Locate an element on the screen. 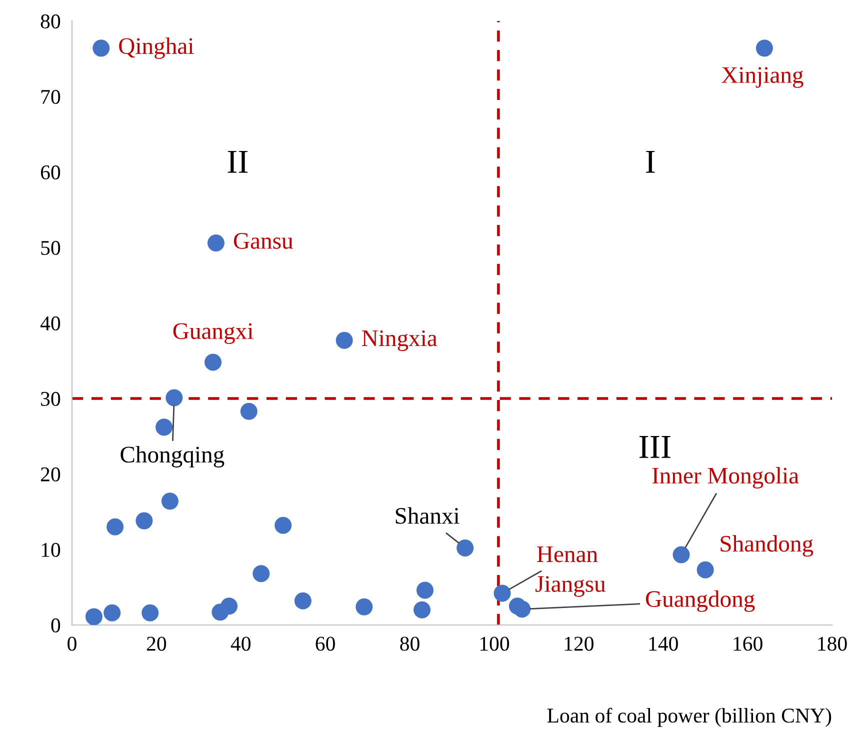  annotation: Shandong is located at coordinates (767, 546).